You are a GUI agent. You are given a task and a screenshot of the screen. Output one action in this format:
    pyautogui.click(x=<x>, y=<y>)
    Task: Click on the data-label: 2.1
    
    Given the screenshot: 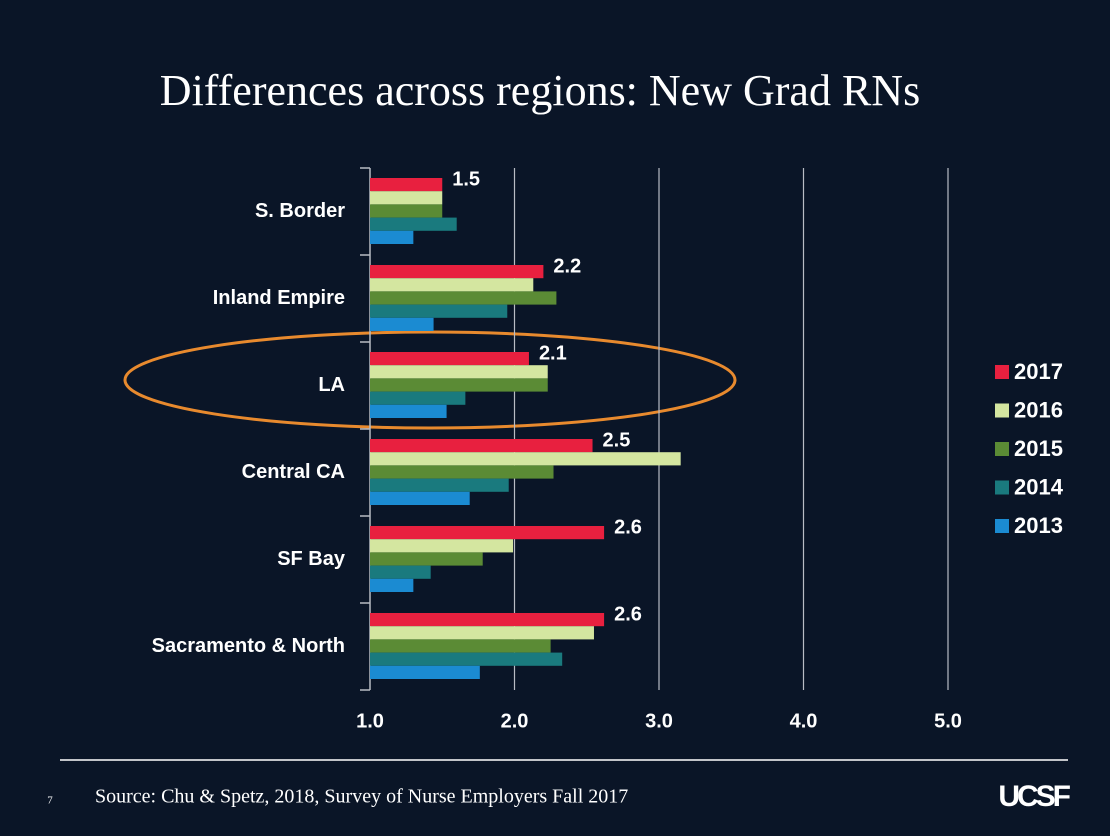 What is the action you would take?
    pyautogui.click(x=553, y=353)
    